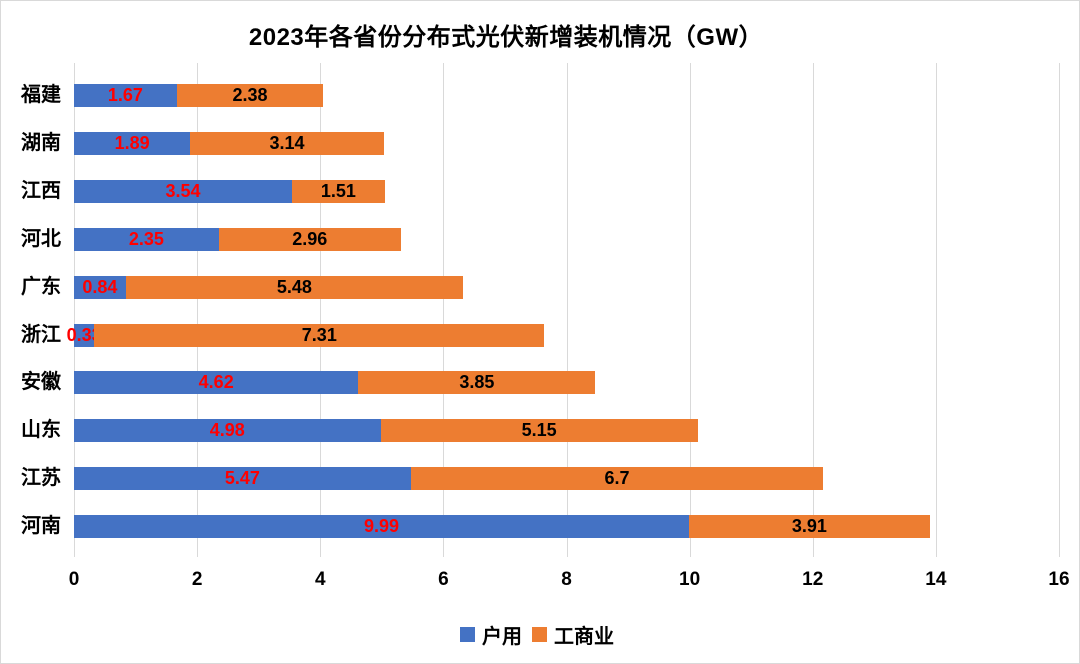  I want to click on value-label: 5.48, so click(294, 286).